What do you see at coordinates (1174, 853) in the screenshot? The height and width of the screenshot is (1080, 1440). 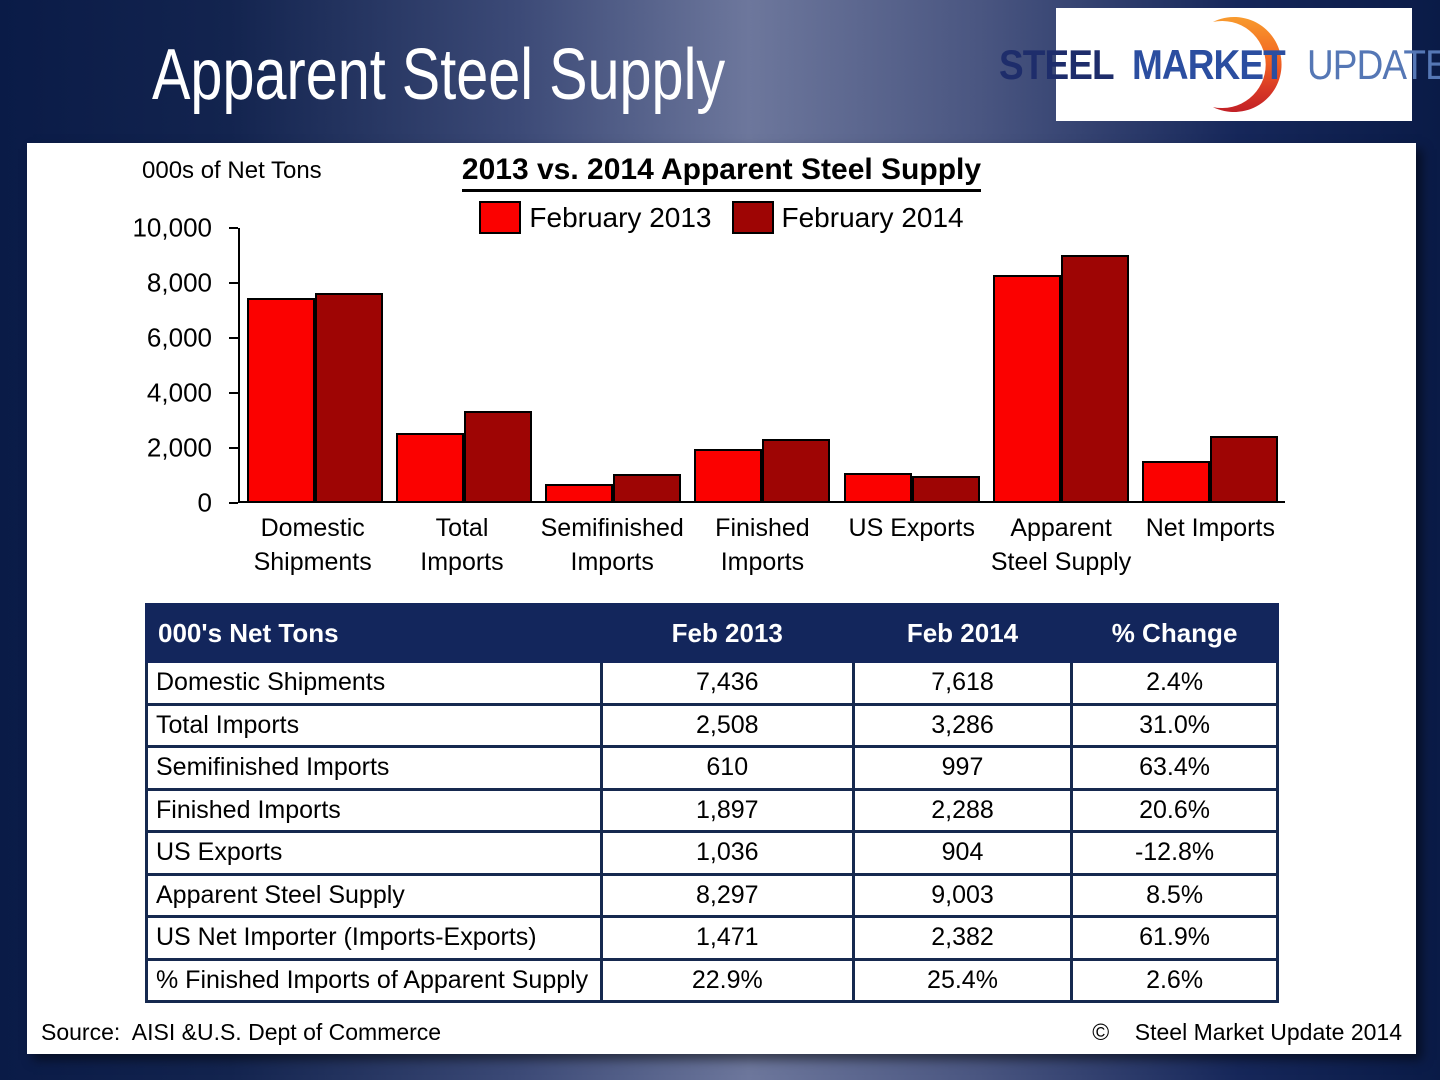 I see `table-cell-5-4: -12.8%` at bounding box center [1174, 853].